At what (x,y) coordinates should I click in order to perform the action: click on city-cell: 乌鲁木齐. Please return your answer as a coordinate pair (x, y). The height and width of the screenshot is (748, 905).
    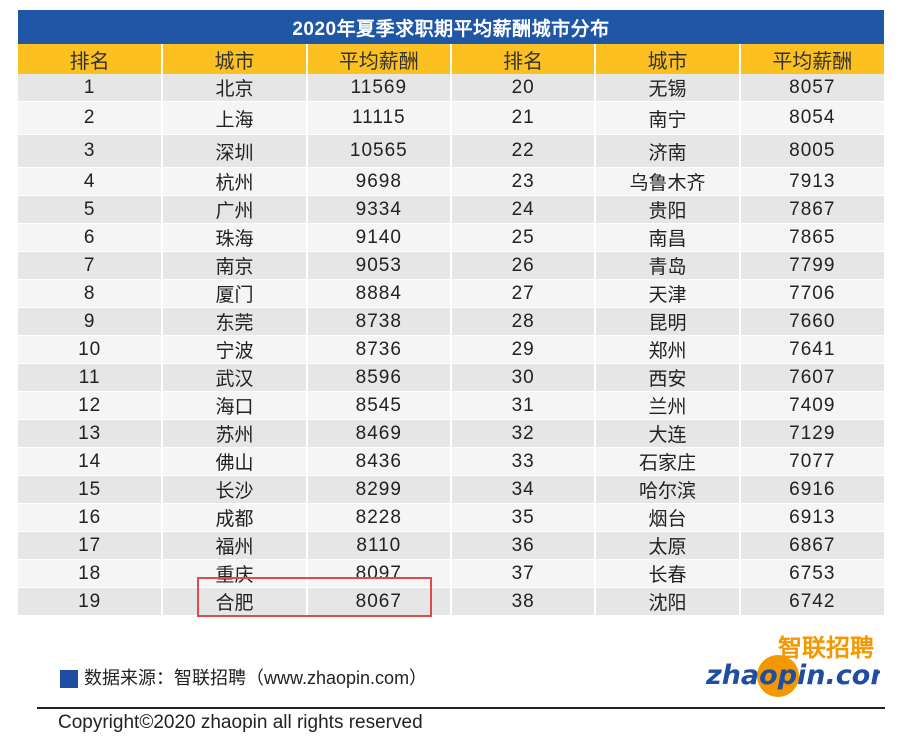
    Looking at the image, I should click on (668, 181).